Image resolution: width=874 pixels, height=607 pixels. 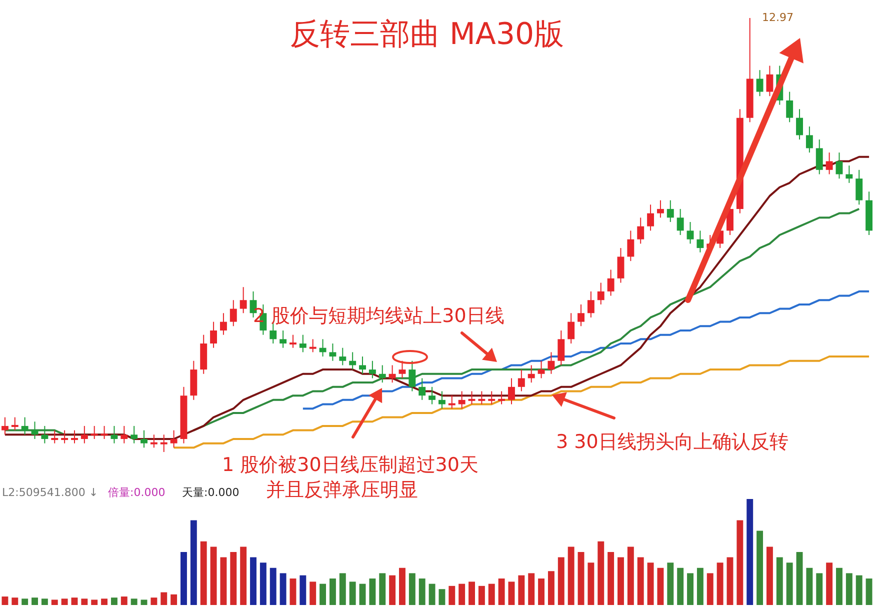 I want to click on annotation: L2:509541.800 ↓, so click(x=50, y=493).